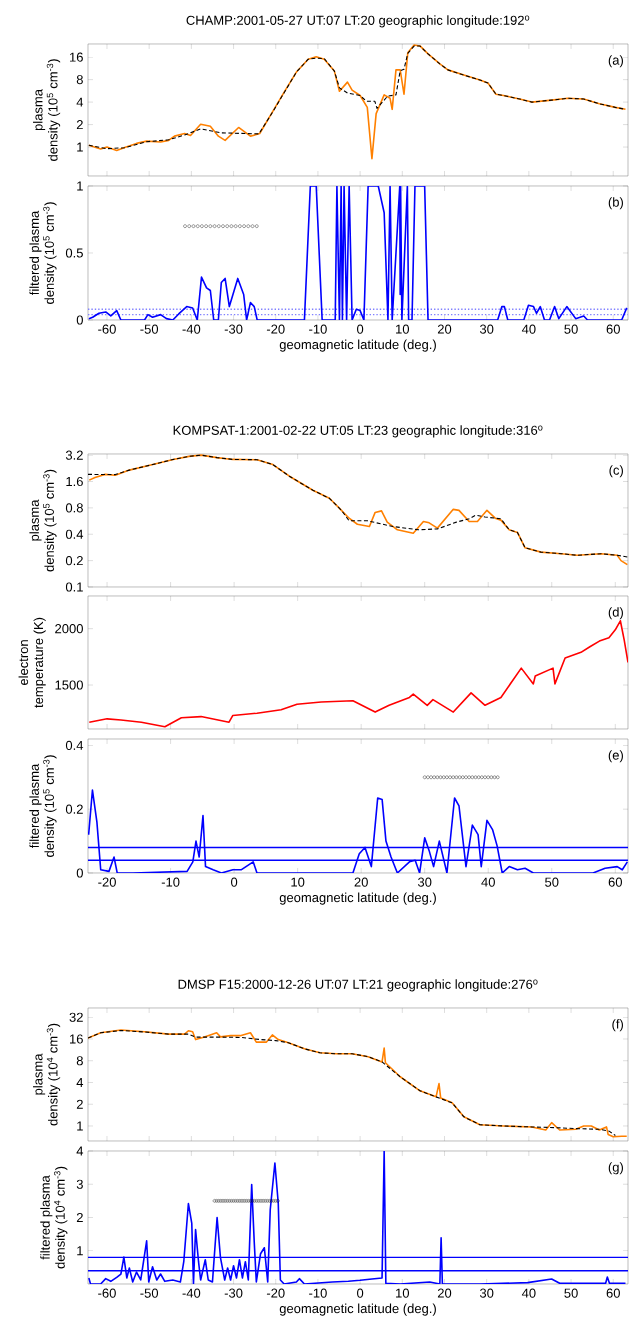 The height and width of the screenshot is (1333, 629). Describe the element at coordinates (615, 1168) in the screenshot. I see `annotation: (g)` at that location.